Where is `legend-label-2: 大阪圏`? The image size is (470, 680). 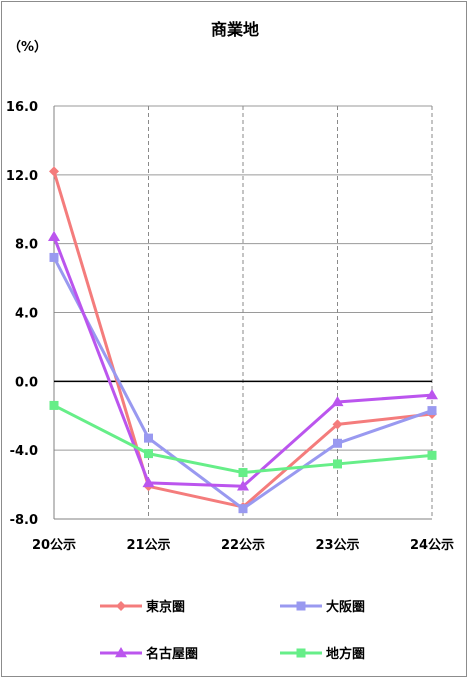 legend-label-2: 大阪圏 is located at coordinates (345, 607).